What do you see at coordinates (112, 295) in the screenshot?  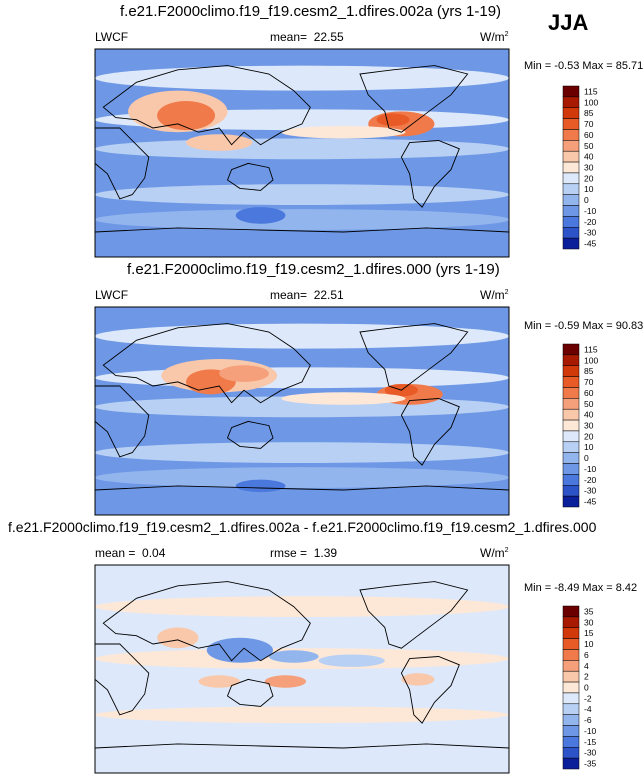 I see `panel-2-field-label: LWCF` at bounding box center [112, 295].